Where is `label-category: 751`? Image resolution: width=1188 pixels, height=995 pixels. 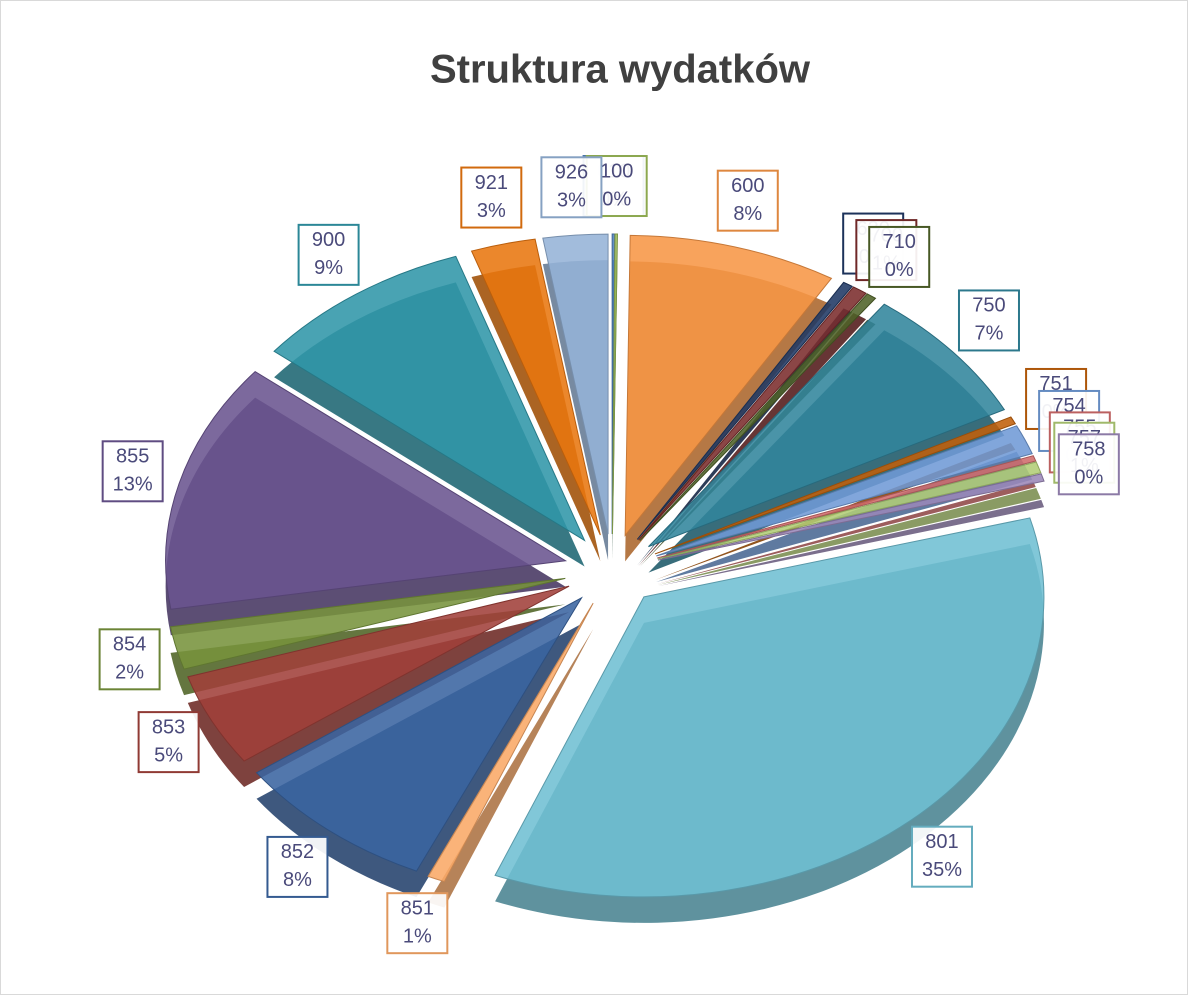 label-category: 751 is located at coordinates (1055, 384).